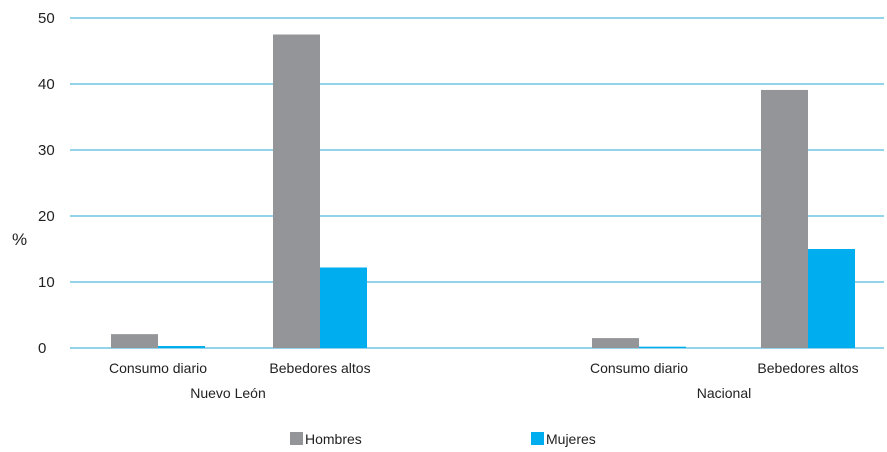  Describe the element at coordinates (537, 438) in the screenshot. I see `legend-swatch-mujeres` at that location.